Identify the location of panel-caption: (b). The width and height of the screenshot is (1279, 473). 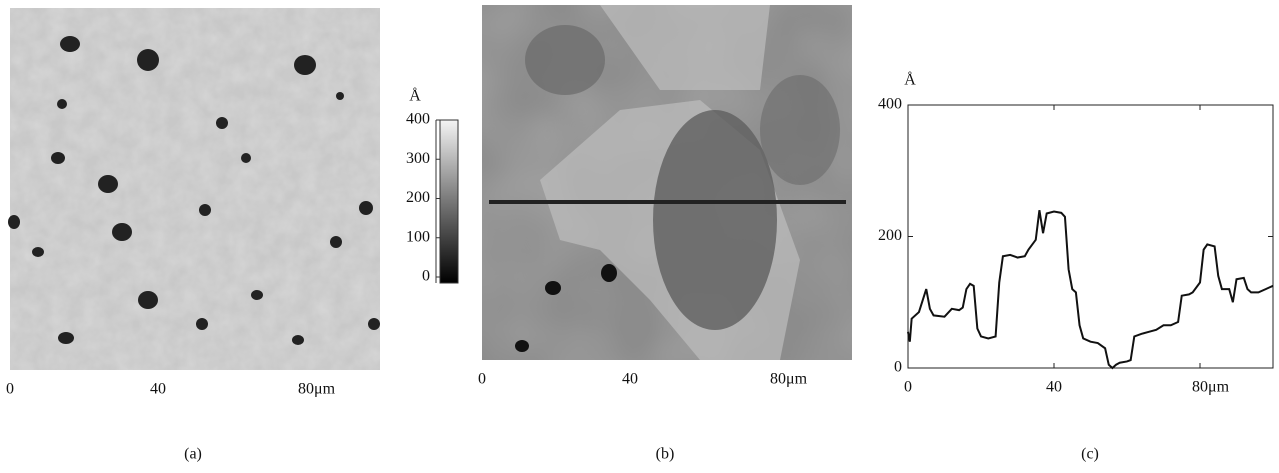
(665, 454).